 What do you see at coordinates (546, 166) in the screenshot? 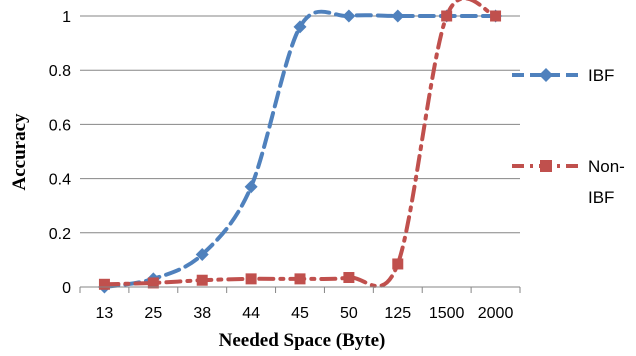
I see `legend-marker-non-ibf` at bounding box center [546, 166].